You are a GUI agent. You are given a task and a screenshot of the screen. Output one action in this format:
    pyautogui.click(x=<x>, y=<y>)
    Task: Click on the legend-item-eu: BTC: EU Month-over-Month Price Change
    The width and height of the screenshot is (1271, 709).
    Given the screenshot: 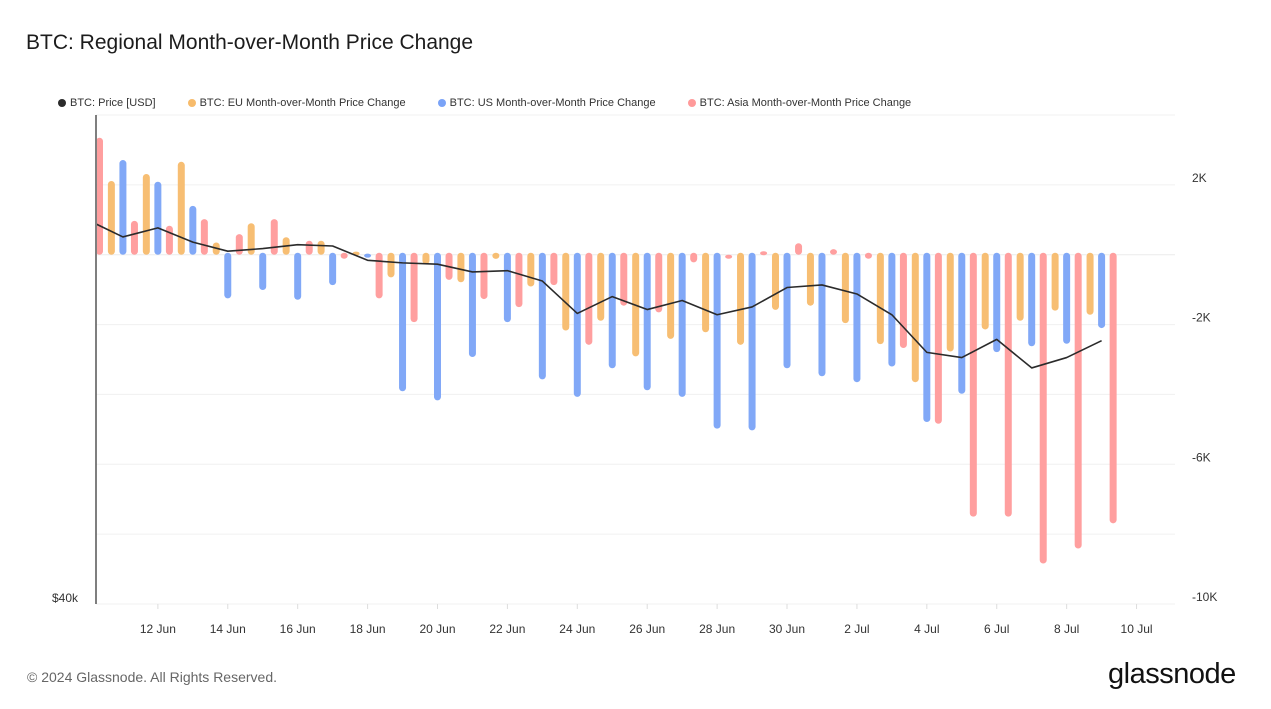 What is the action you would take?
    pyautogui.click(x=296, y=103)
    